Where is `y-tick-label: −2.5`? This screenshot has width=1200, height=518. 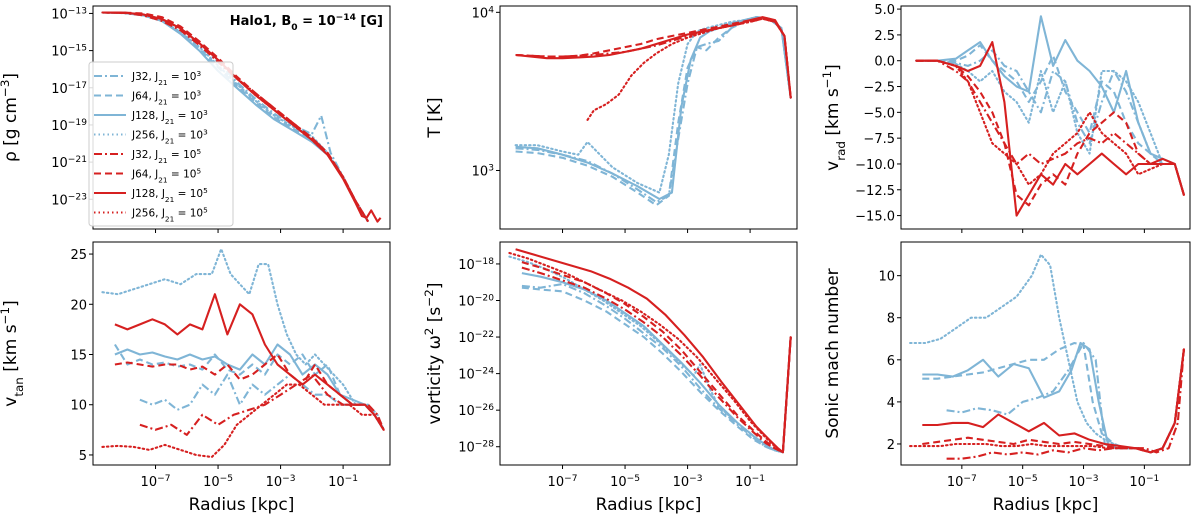
y-tick-label: −2.5 is located at coordinates (879, 88).